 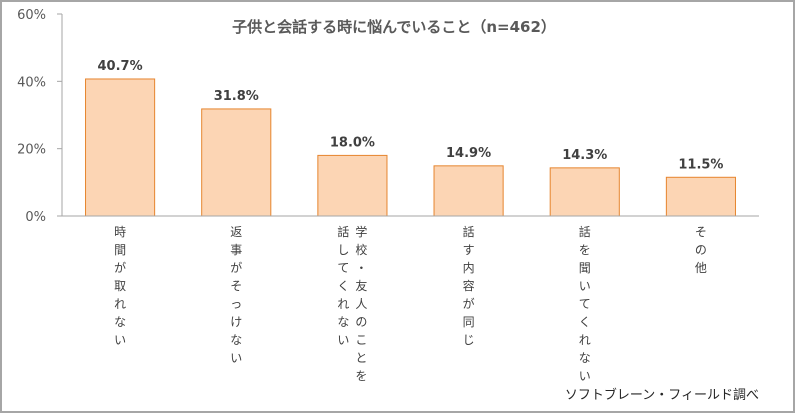 I want to click on category-label-column: 返事がそっけない, so click(x=236, y=295).